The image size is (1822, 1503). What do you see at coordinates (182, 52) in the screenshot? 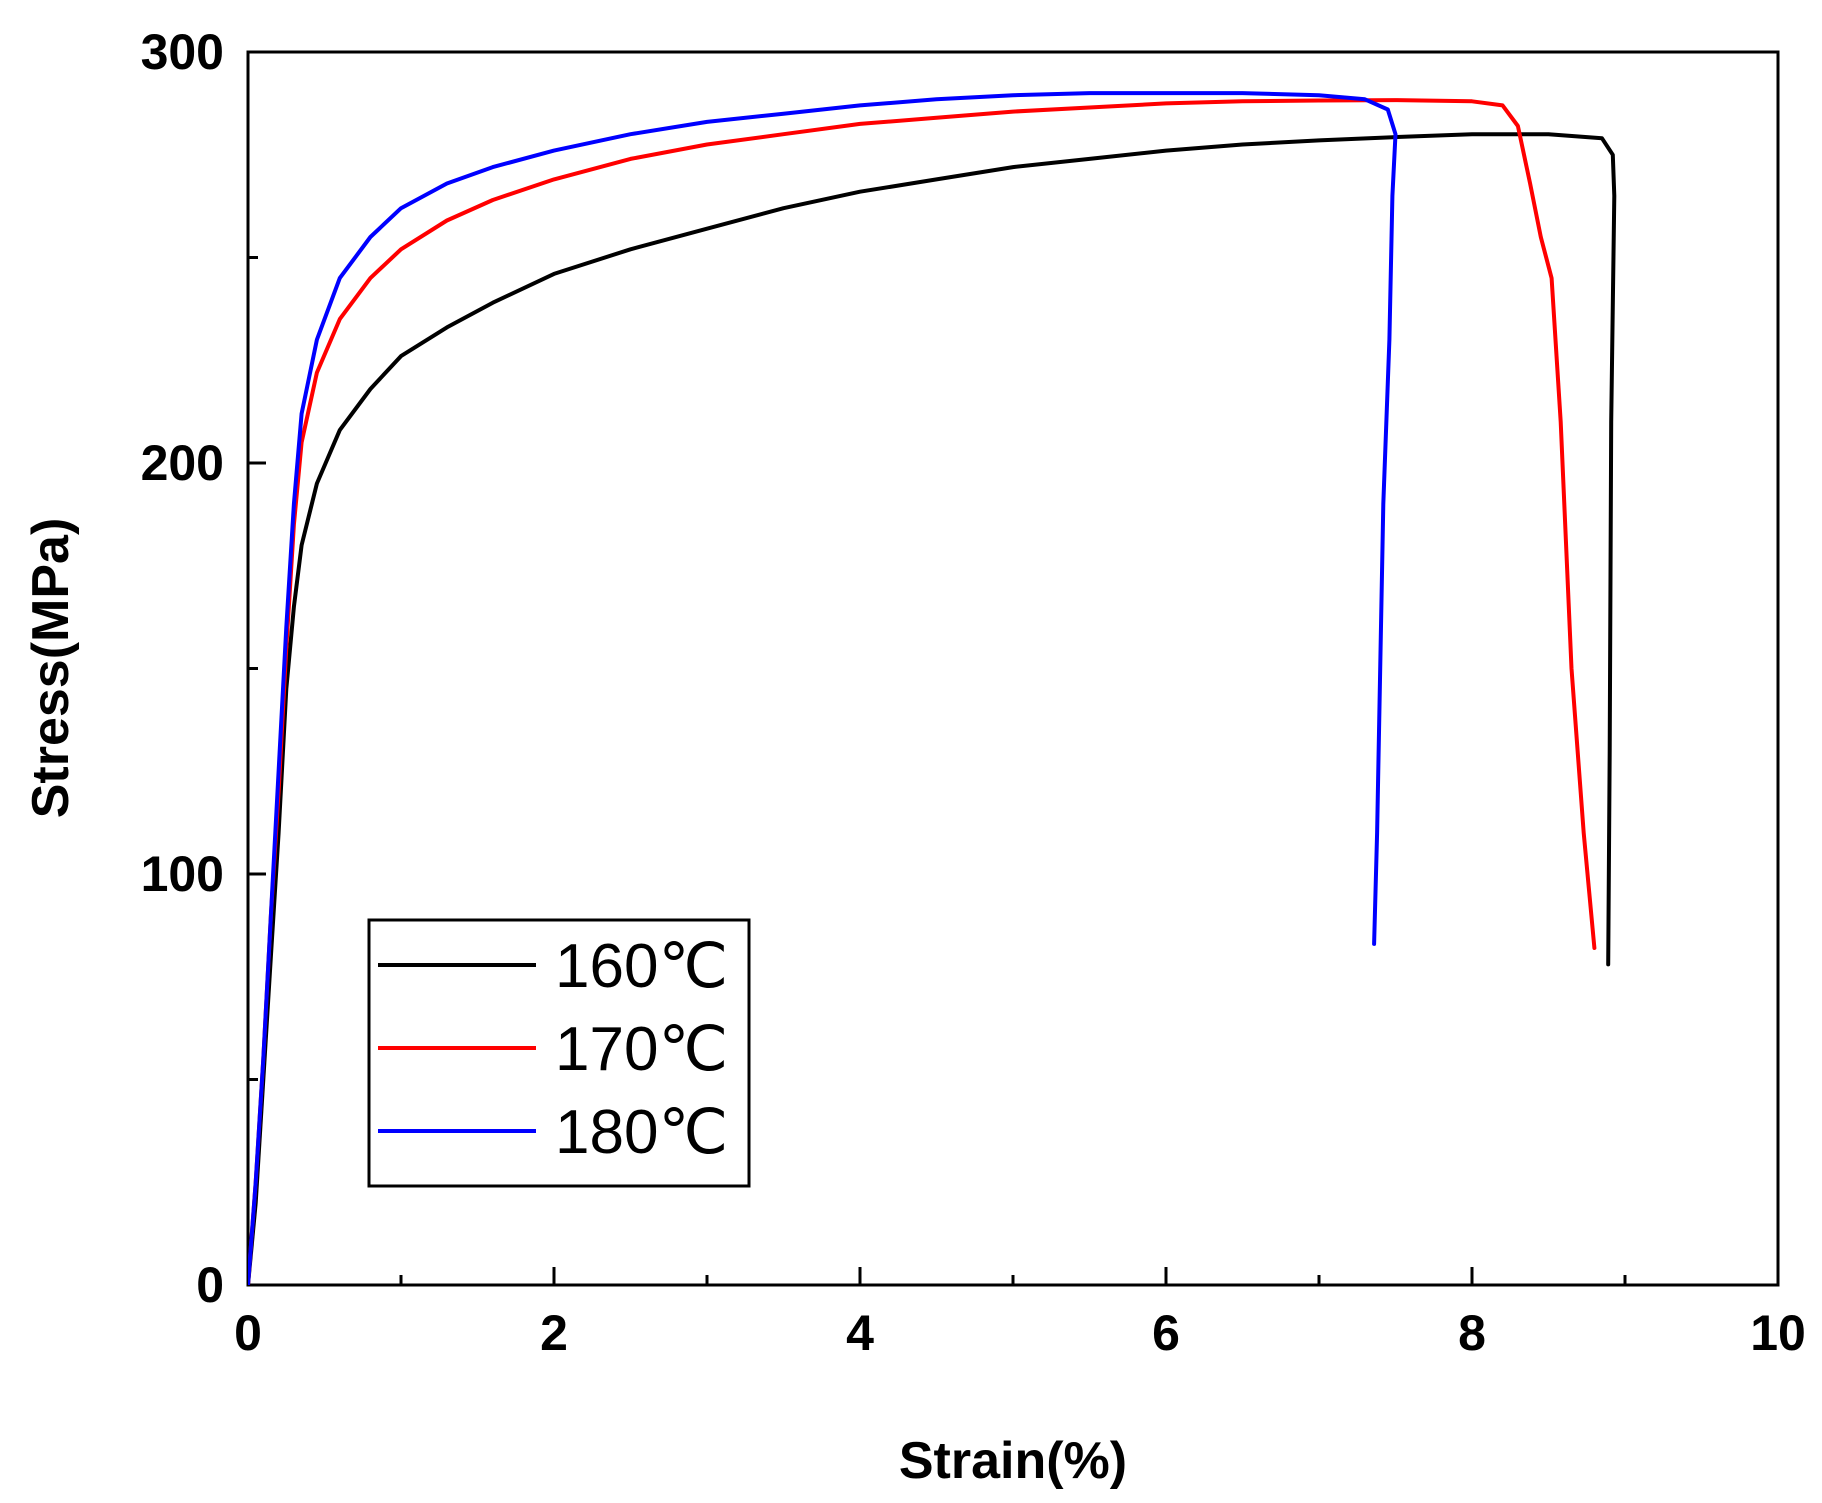
I see `y-tick-label: 300` at bounding box center [182, 52].